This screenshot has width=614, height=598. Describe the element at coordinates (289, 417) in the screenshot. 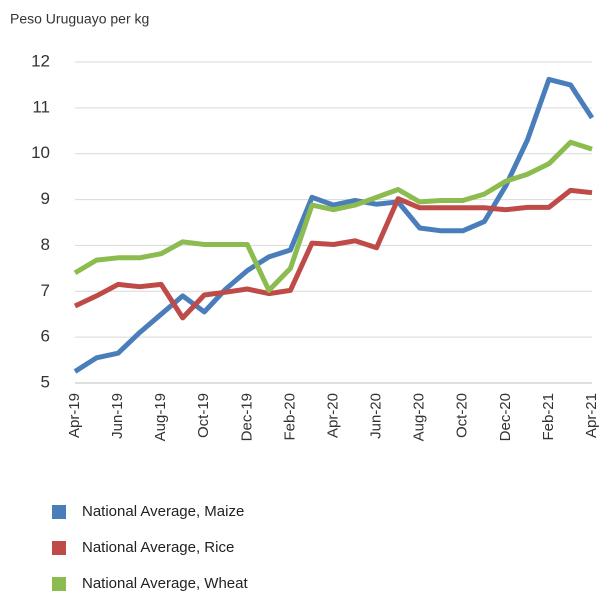

I see `x-tick-label: Feb-20` at that location.